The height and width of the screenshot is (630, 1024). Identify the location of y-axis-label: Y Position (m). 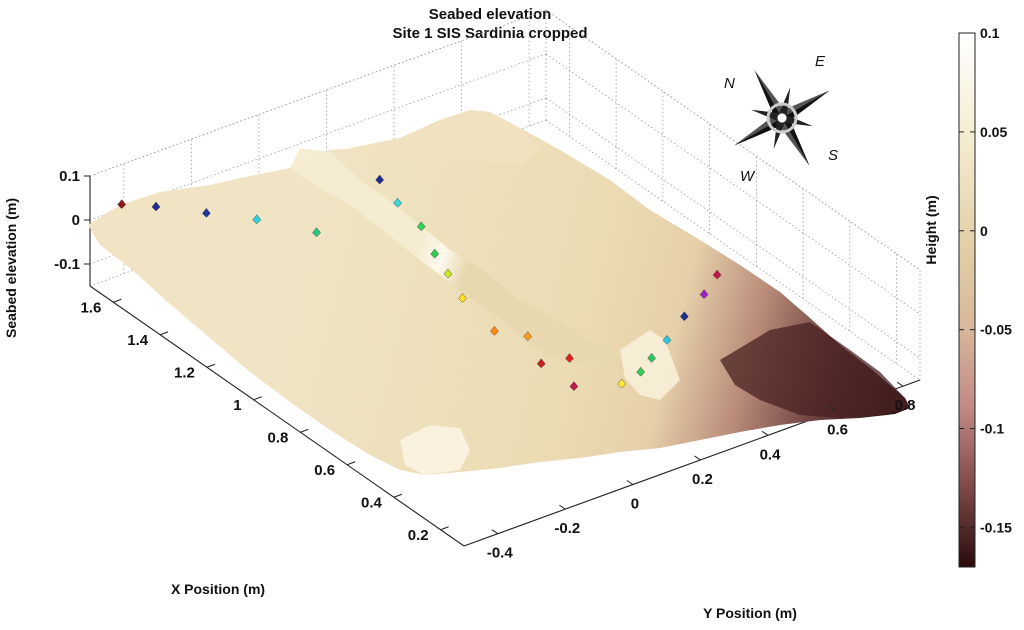
(750, 613).